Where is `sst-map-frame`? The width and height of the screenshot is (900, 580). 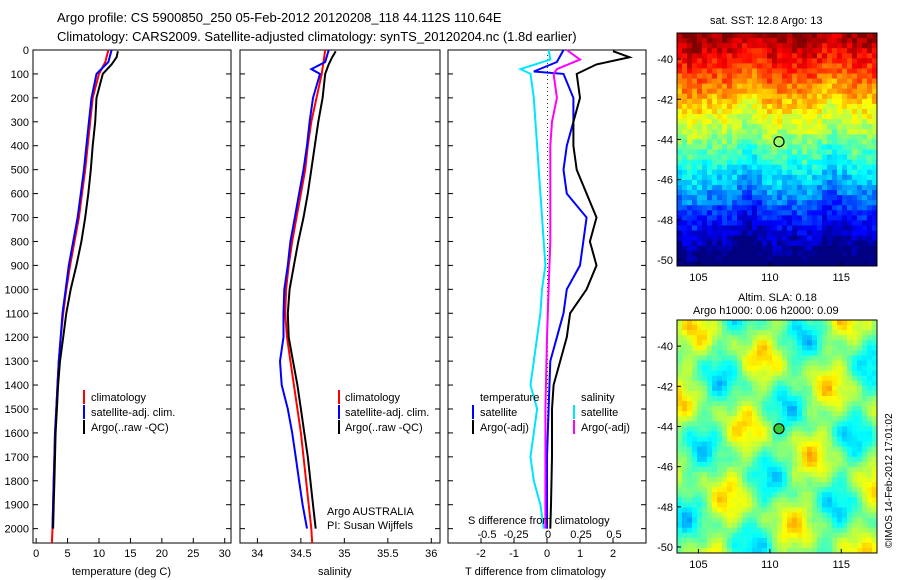
sst-map-frame is located at coordinates (777, 149).